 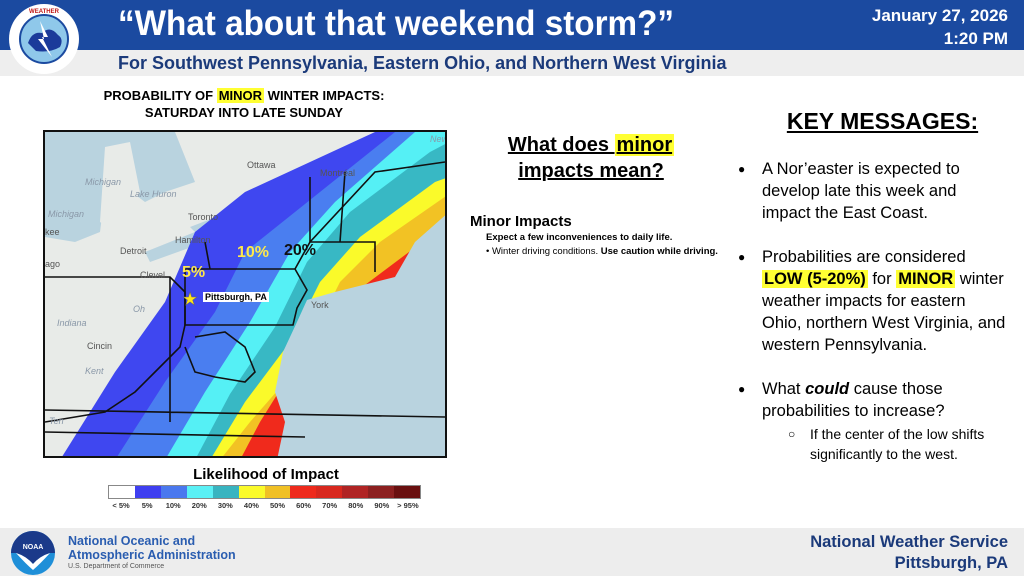 What do you see at coordinates (172, 247) in the screenshot?
I see `lake-erie` at bounding box center [172, 247].